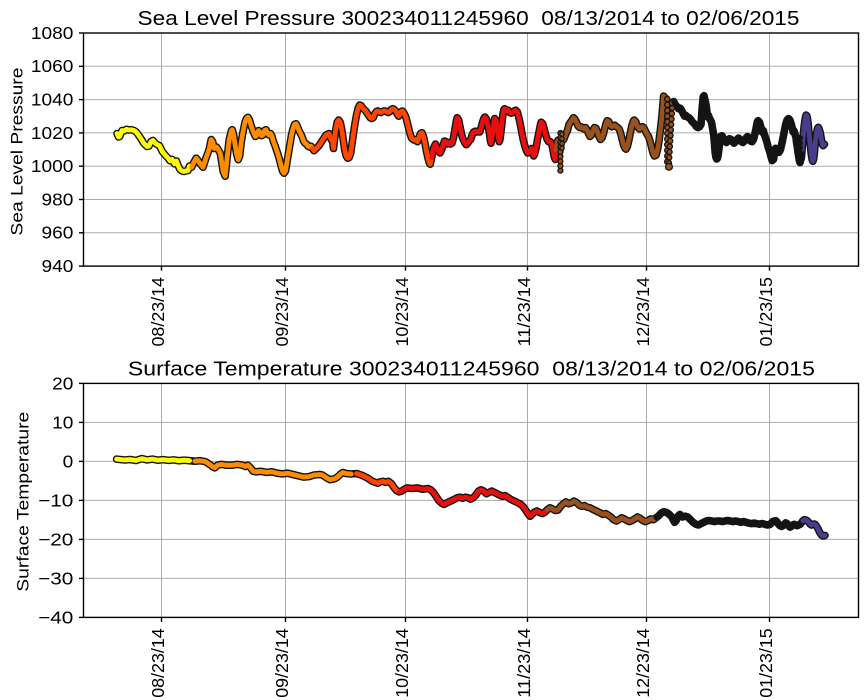 Image resolution: width=867 pixels, height=700 pixels. I want to click on svg-text: 960, so click(58, 233).